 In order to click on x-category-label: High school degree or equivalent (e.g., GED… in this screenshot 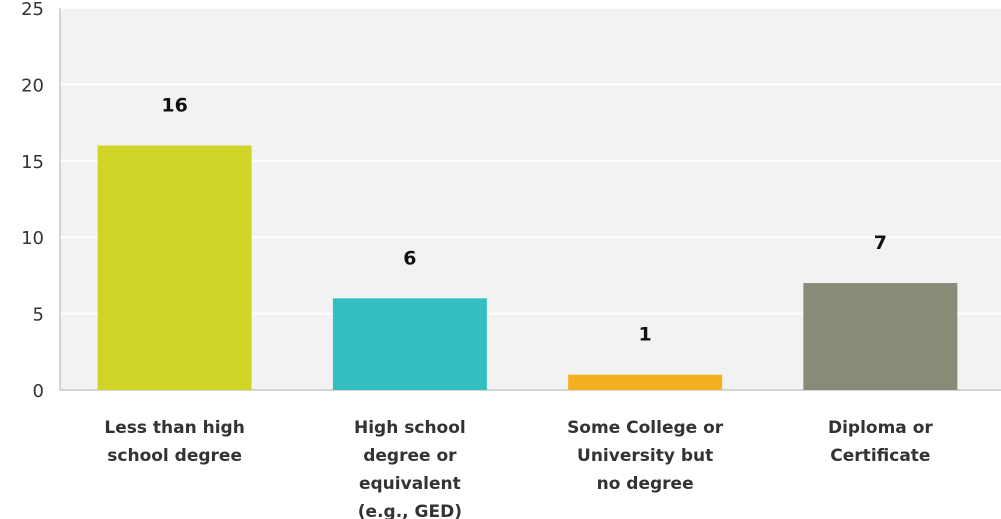, I will do `click(410, 468)`.